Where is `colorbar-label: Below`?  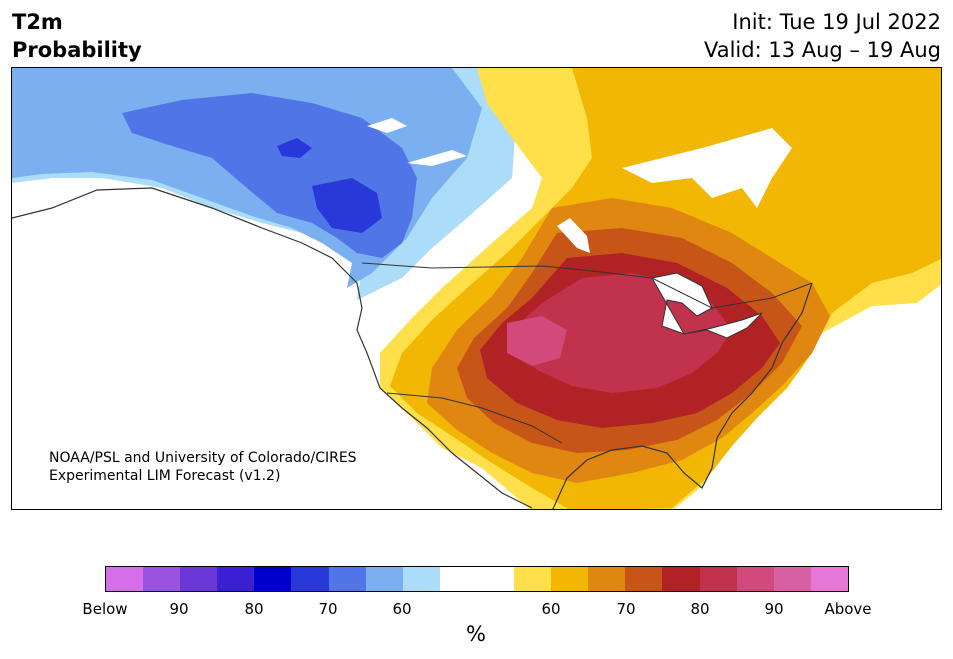
colorbar-label: Below is located at coordinates (105, 609).